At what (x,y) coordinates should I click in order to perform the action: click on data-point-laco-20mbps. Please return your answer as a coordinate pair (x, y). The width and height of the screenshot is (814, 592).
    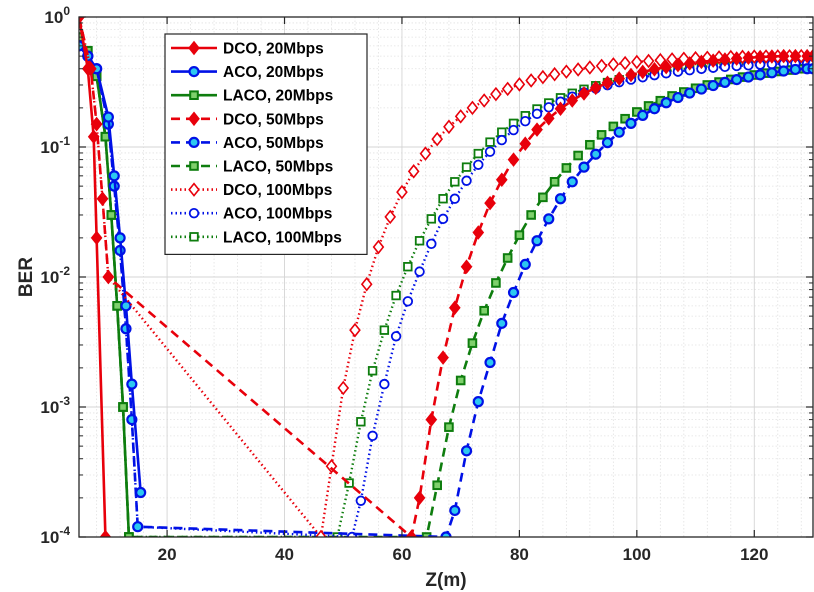
    Looking at the image, I should click on (123, 407).